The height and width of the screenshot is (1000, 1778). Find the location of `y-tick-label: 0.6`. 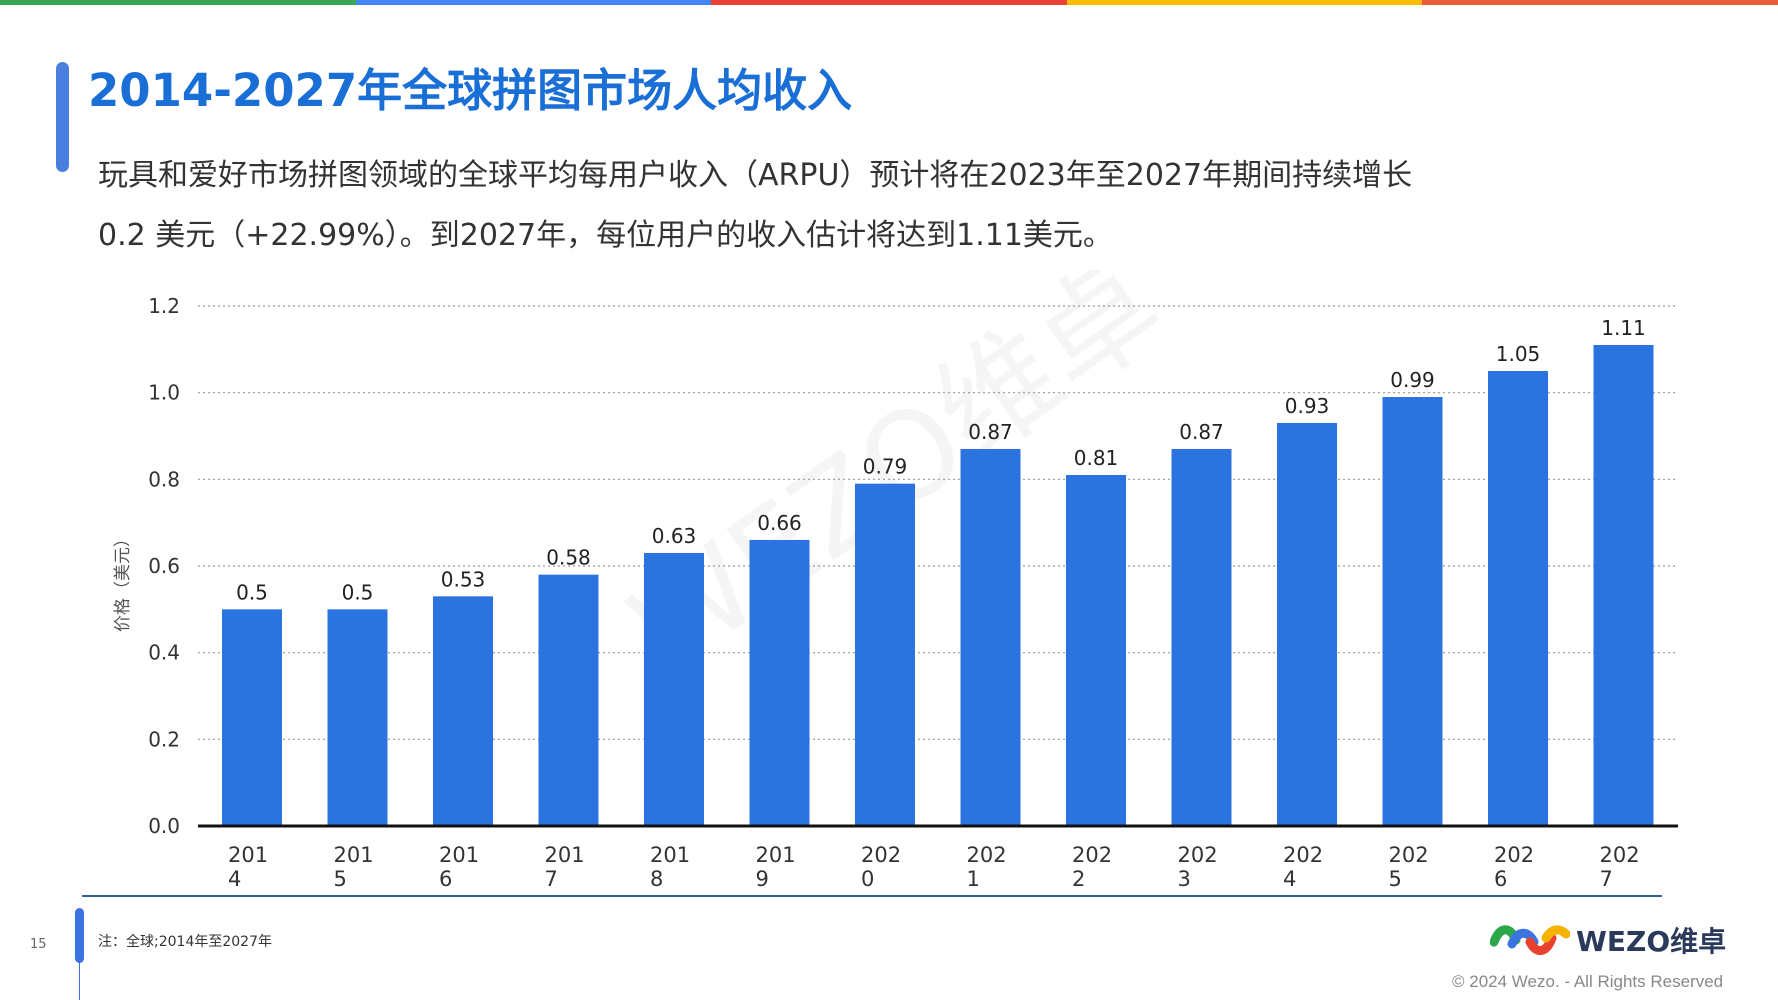

y-tick-label: 0.6 is located at coordinates (164, 566).